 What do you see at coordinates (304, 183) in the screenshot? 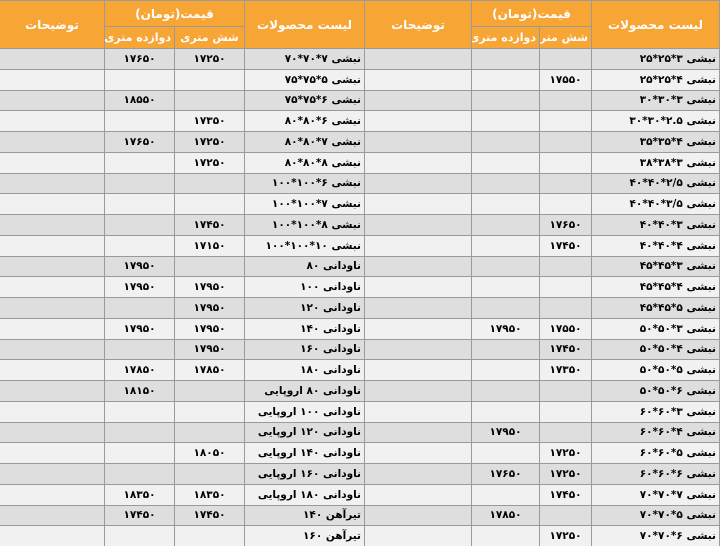
I see `product: نبشی ۶*۱۰۰*۱۰۰` at bounding box center [304, 183].